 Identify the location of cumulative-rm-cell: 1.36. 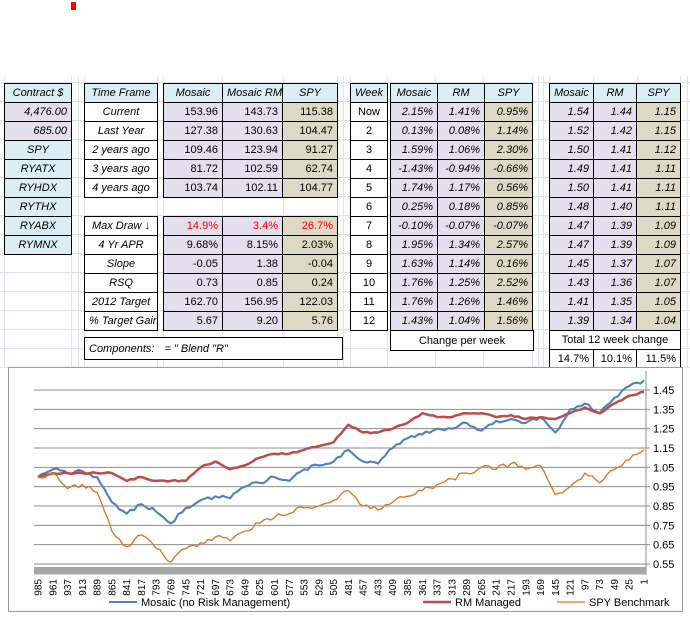
(615, 283).